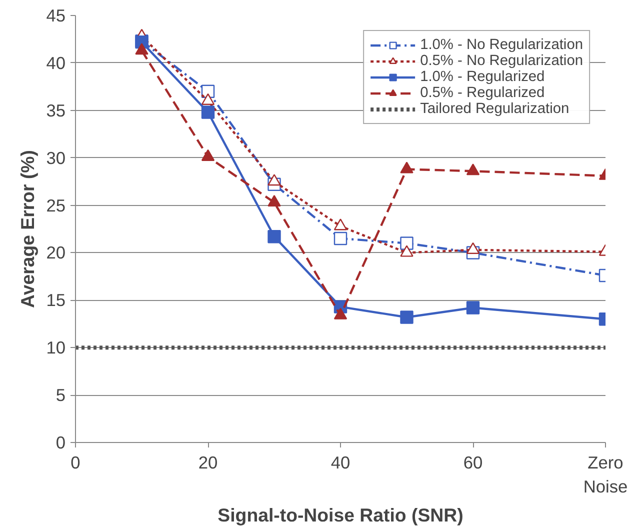 The image size is (639, 532). What do you see at coordinates (482, 77) in the screenshot?
I see `legend-label: 1.0% - Regularized` at bounding box center [482, 77].